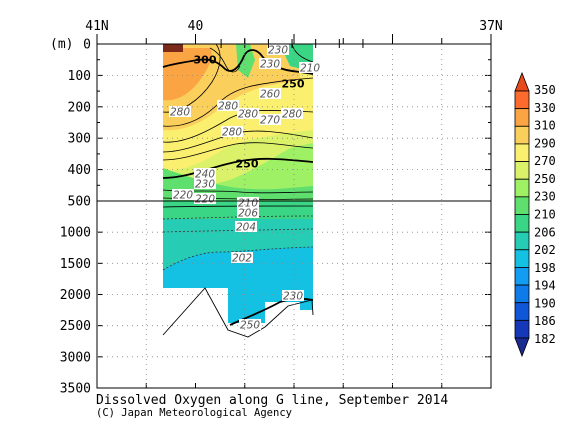 This screenshot has width=570, height=423. I want to click on colorbar-label: 186, so click(545, 321).